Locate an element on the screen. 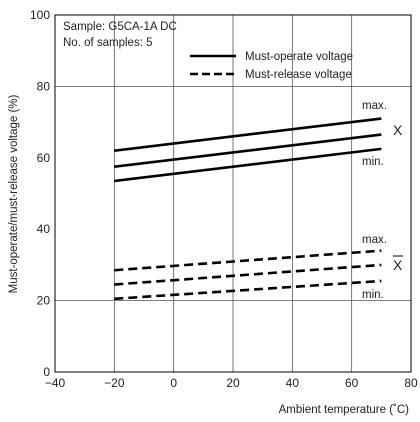 Image resolution: width=420 pixels, height=422 pixels. series-line-operate-x is located at coordinates (248, 151).